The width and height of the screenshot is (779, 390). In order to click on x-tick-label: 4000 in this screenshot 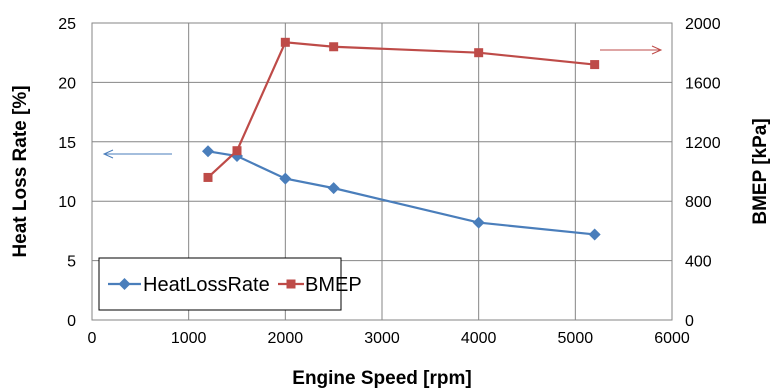, I will do `click(479, 338)`.